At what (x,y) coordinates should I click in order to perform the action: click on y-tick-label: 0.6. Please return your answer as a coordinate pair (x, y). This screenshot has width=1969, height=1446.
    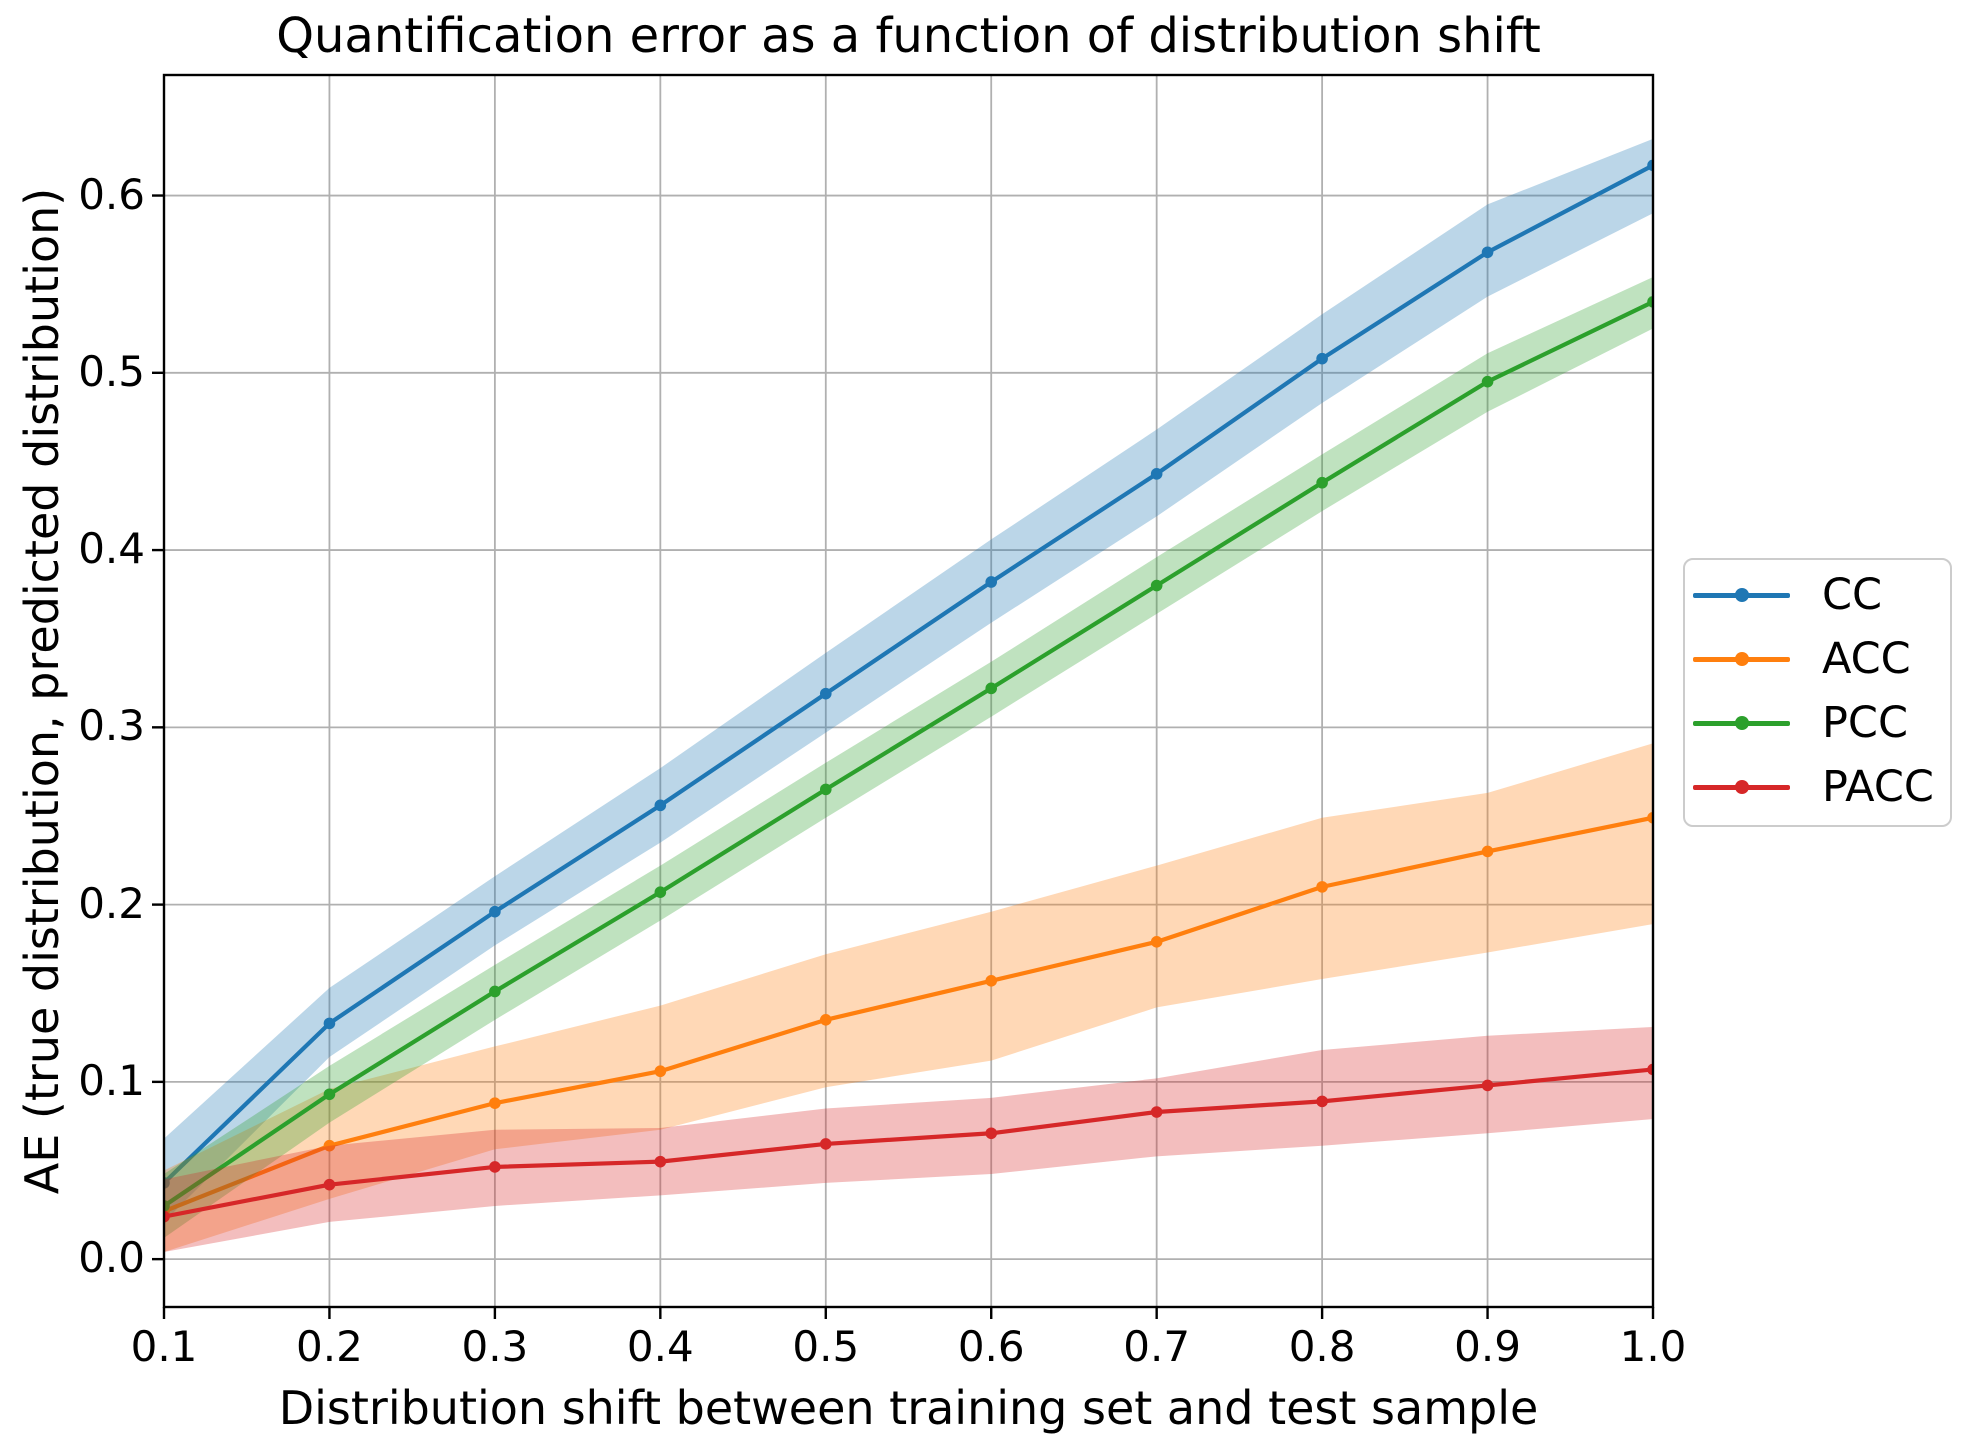
    Looking at the image, I should click on (111, 194).